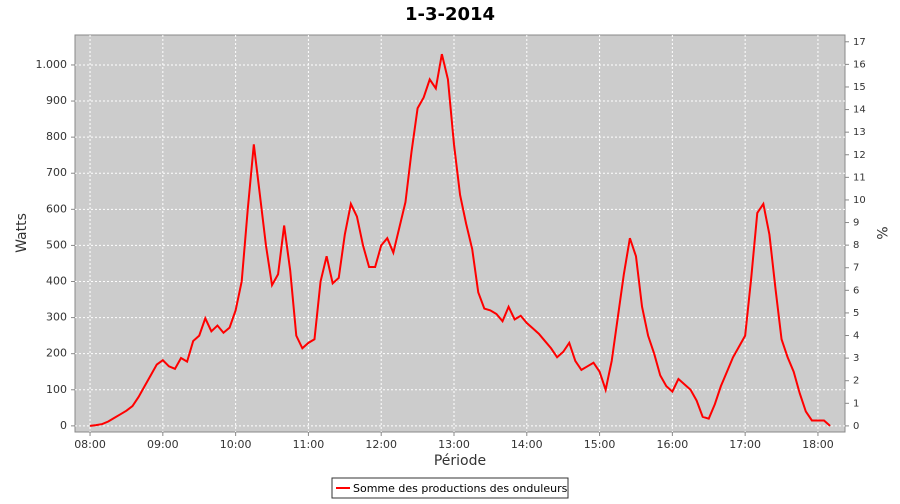  Describe the element at coordinates (856, 290) in the screenshot. I see `y2-tick-label: 6` at that location.